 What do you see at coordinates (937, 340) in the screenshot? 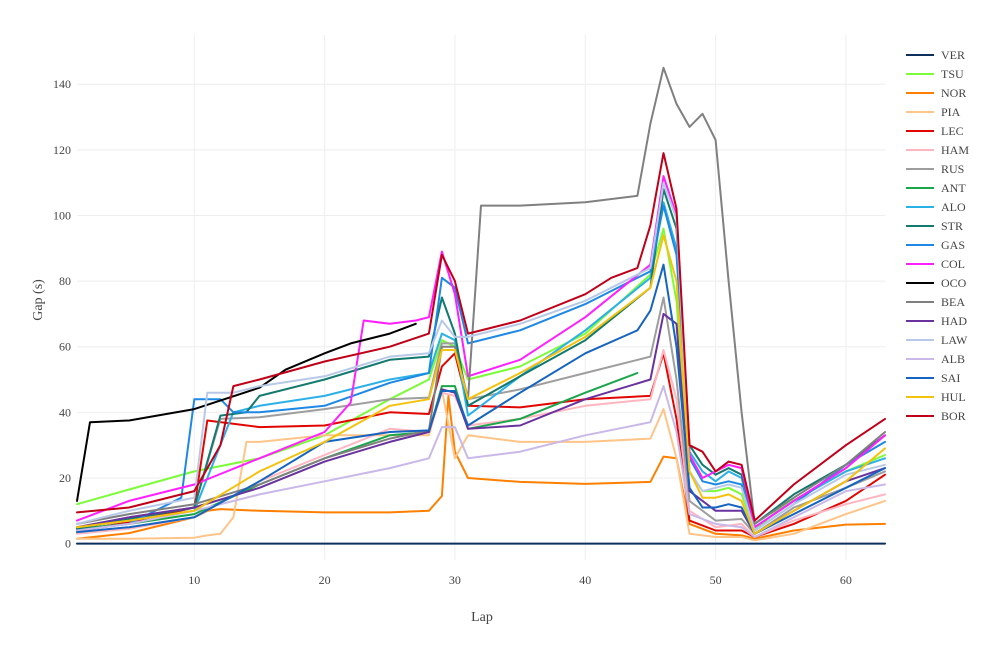
I see `legend-item-law: LAW` at bounding box center [937, 340].